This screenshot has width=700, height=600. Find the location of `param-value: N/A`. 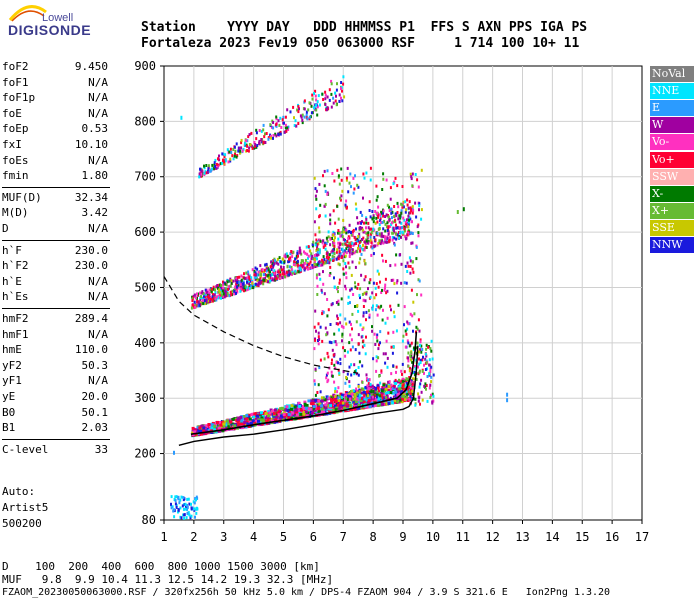

param-value: N/A is located at coordinates (98, 160).